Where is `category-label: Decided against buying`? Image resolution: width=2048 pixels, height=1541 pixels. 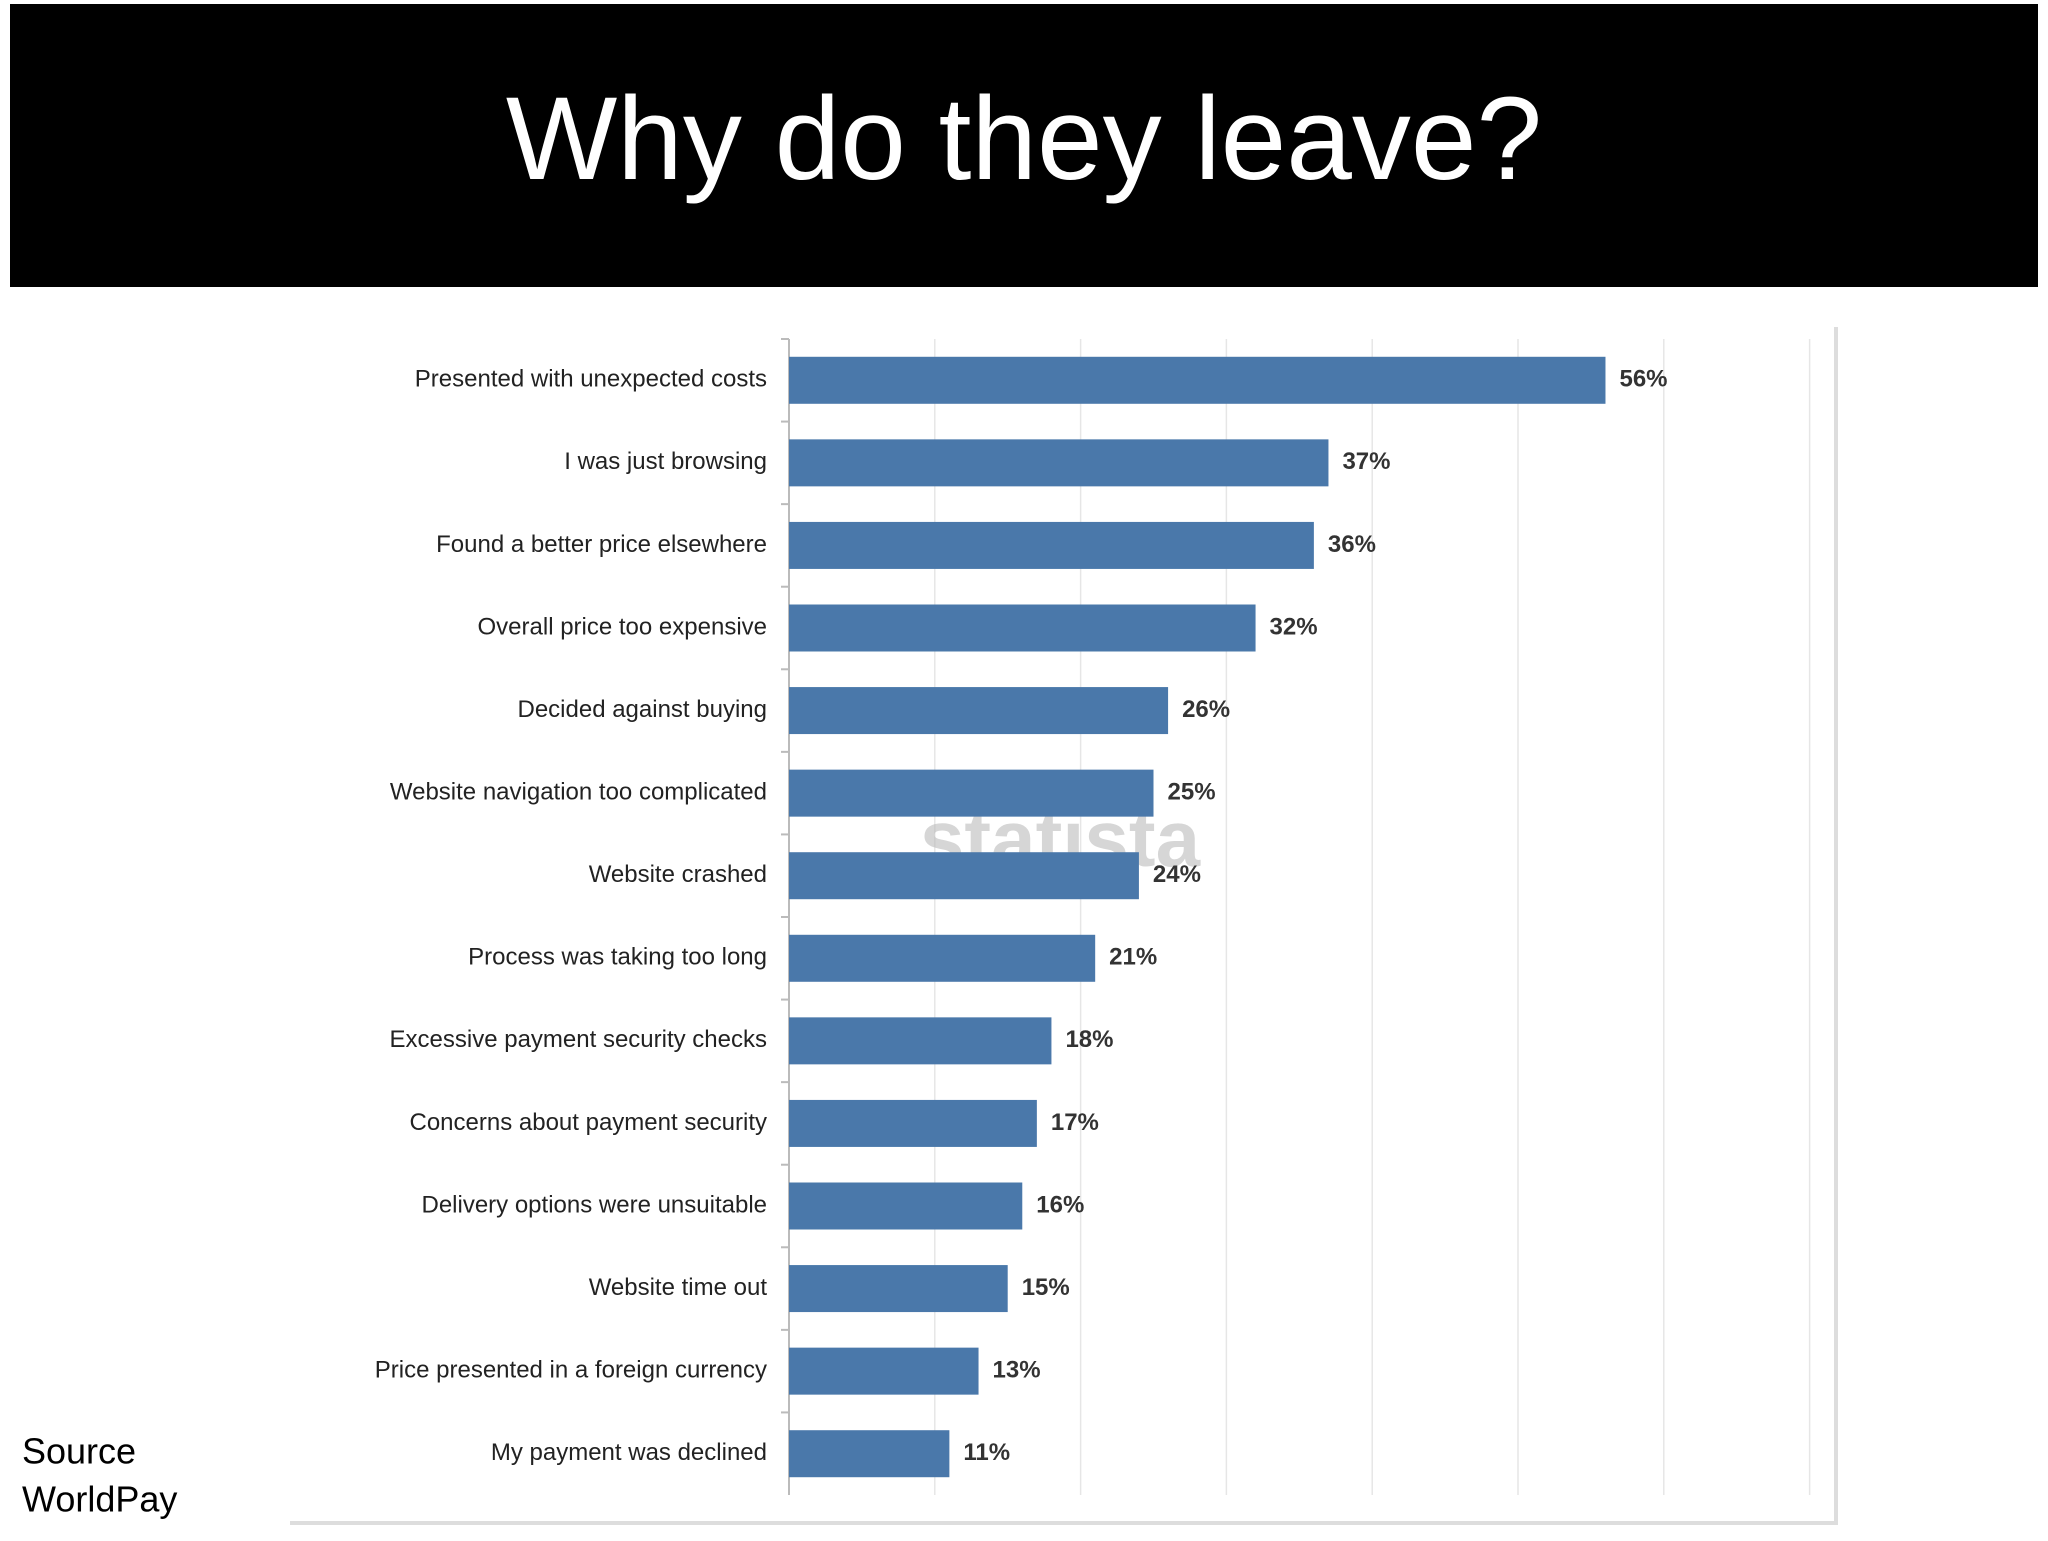 category-label: Decided against buying is located at coordinates (642, 709).